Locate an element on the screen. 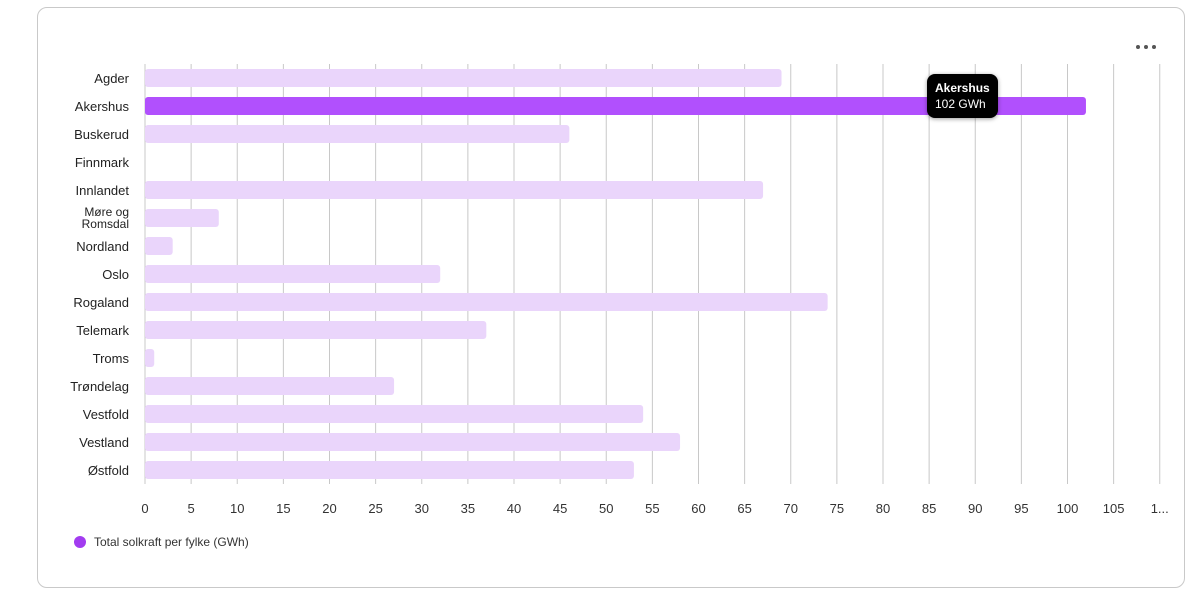  category-label: Vestland is located at coordinates (104, 442).